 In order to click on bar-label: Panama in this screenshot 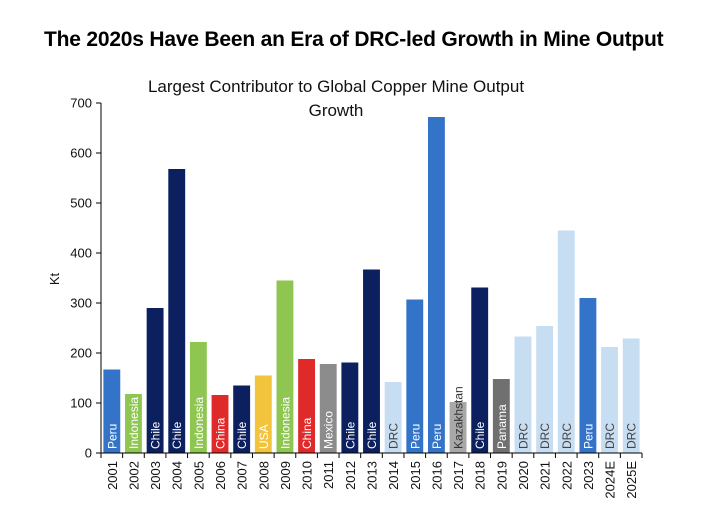, I will do `click(502, 426)`.